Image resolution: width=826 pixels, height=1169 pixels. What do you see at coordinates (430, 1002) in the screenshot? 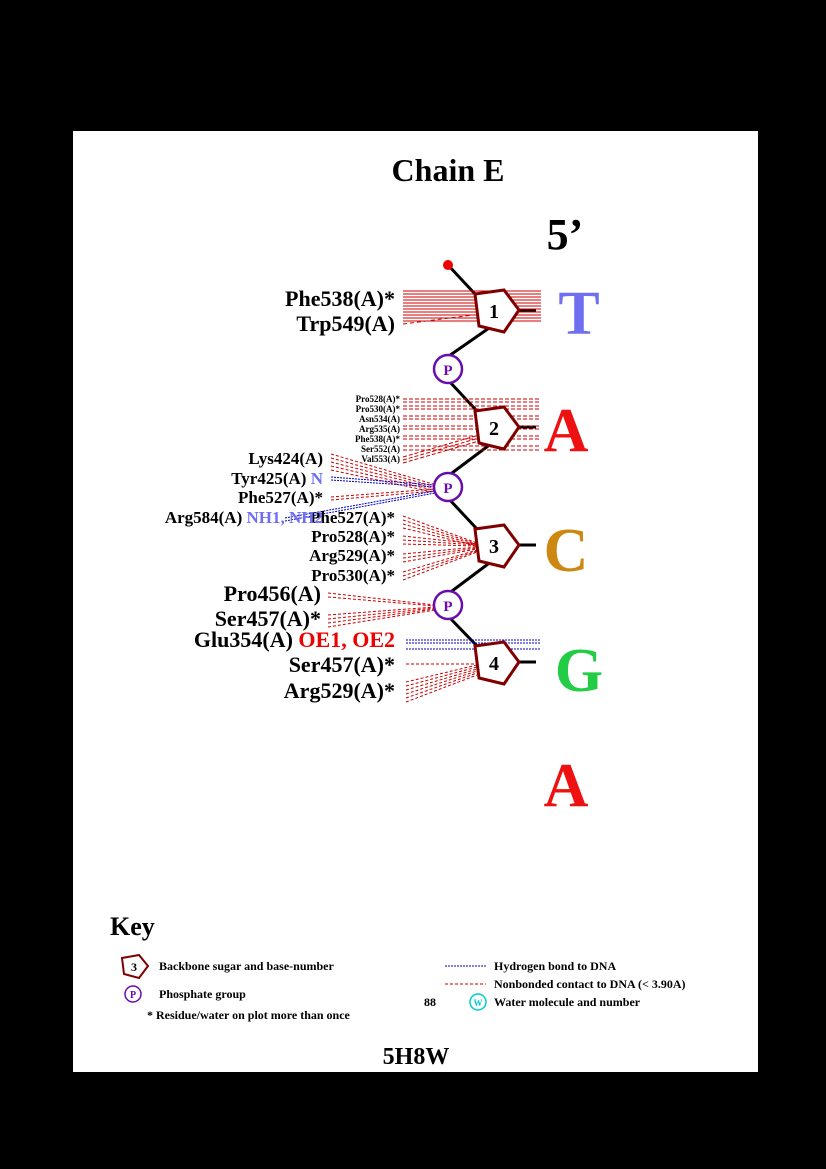
I see `key-water-number: 88` at bounding box center [430, 1002].